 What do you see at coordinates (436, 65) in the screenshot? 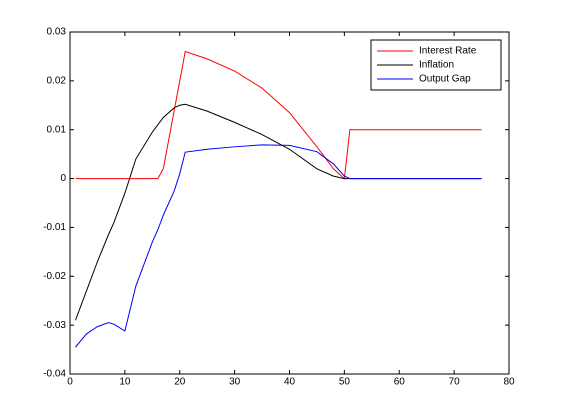
I see `legend-label: Inflation` at bounding box center [436, 65].